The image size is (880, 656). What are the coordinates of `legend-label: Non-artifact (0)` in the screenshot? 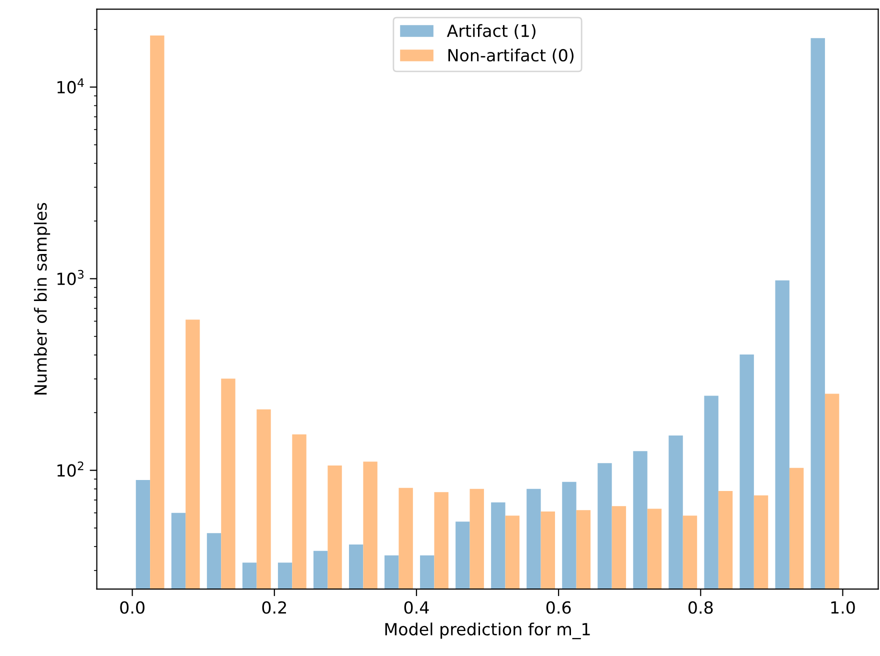 It's located at (511, 56).